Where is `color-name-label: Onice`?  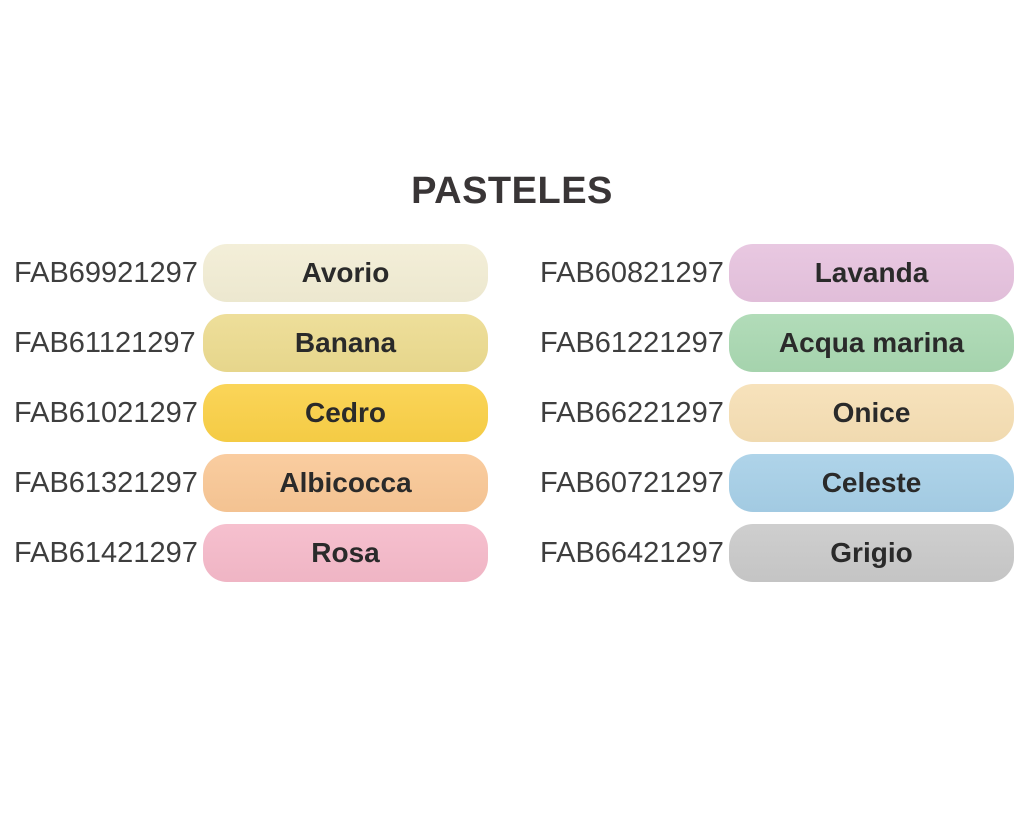
color-name-label: Onice is located at coordinates (871, 412).